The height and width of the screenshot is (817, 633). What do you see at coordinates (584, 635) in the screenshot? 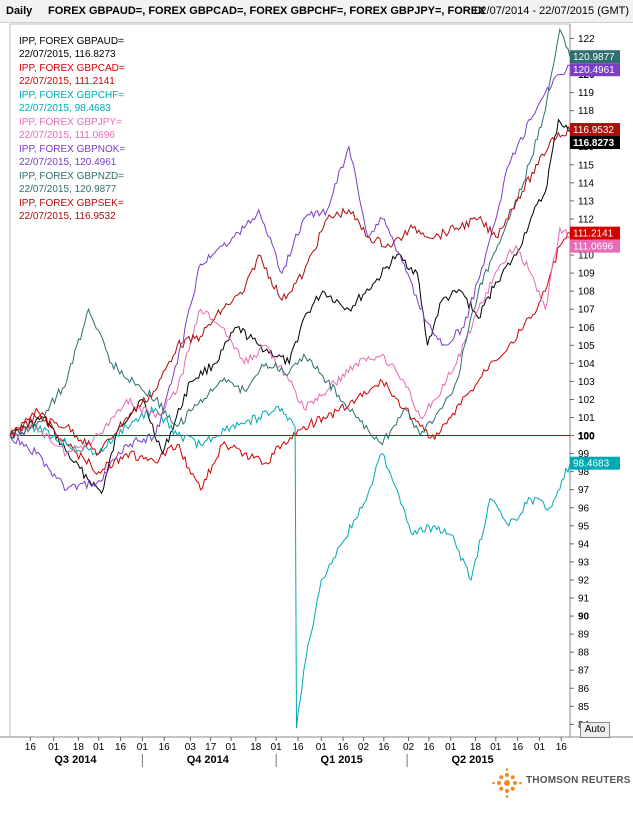
I see `y-tick-label: 89` at bounding box center [584, 635].